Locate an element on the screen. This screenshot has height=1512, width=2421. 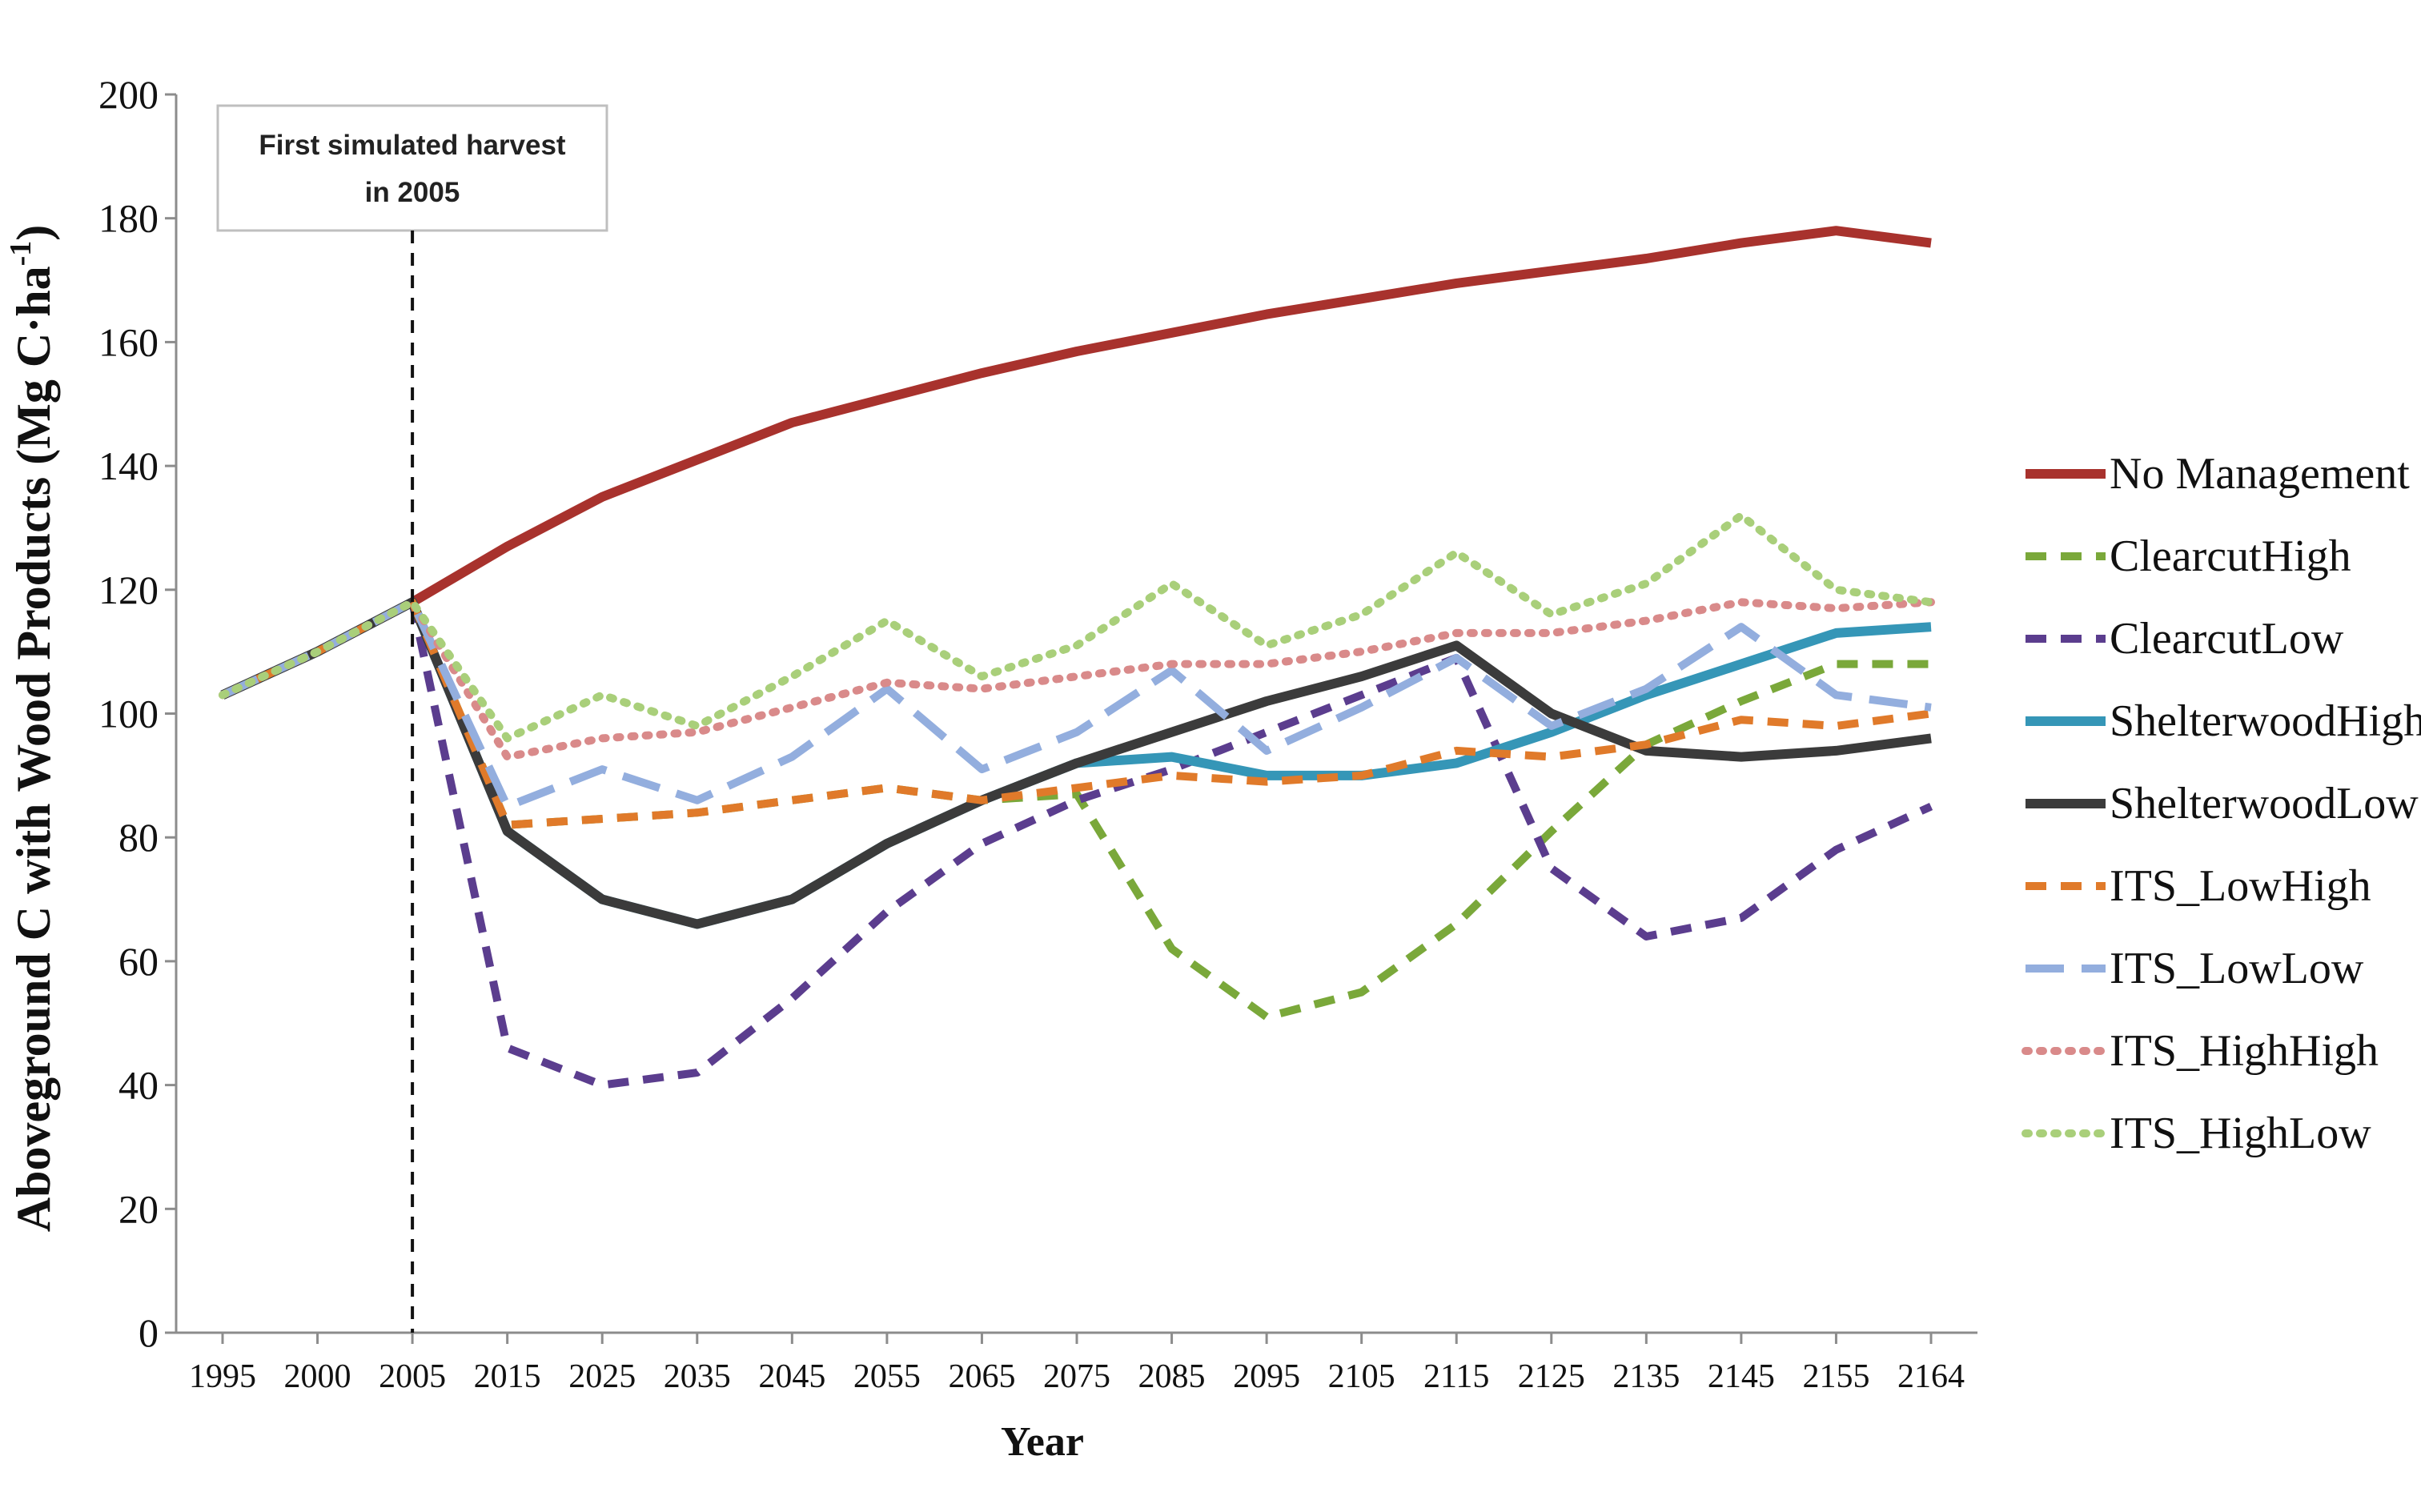
x-tick-label: 2085 is located at coordinates (1172, 1376).